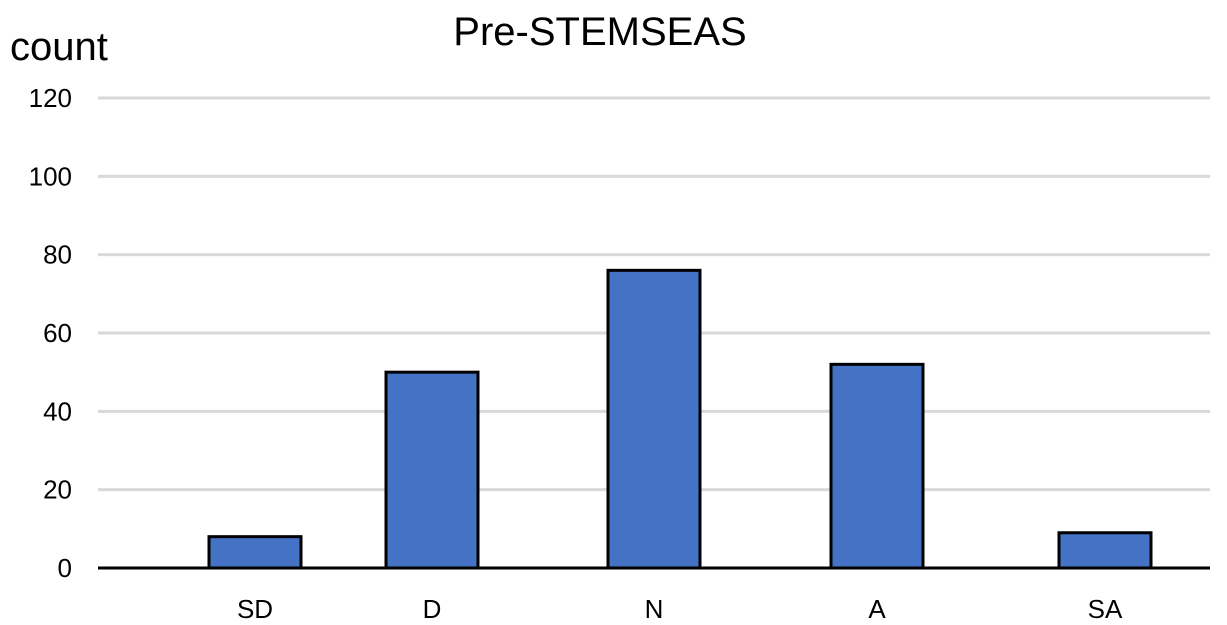 Image resolution: width=1227 pixels, height=625 pixels. Describe the element at coordinates (57, 411) in the screenshot. I see `y-tick-label: 40` at that location.